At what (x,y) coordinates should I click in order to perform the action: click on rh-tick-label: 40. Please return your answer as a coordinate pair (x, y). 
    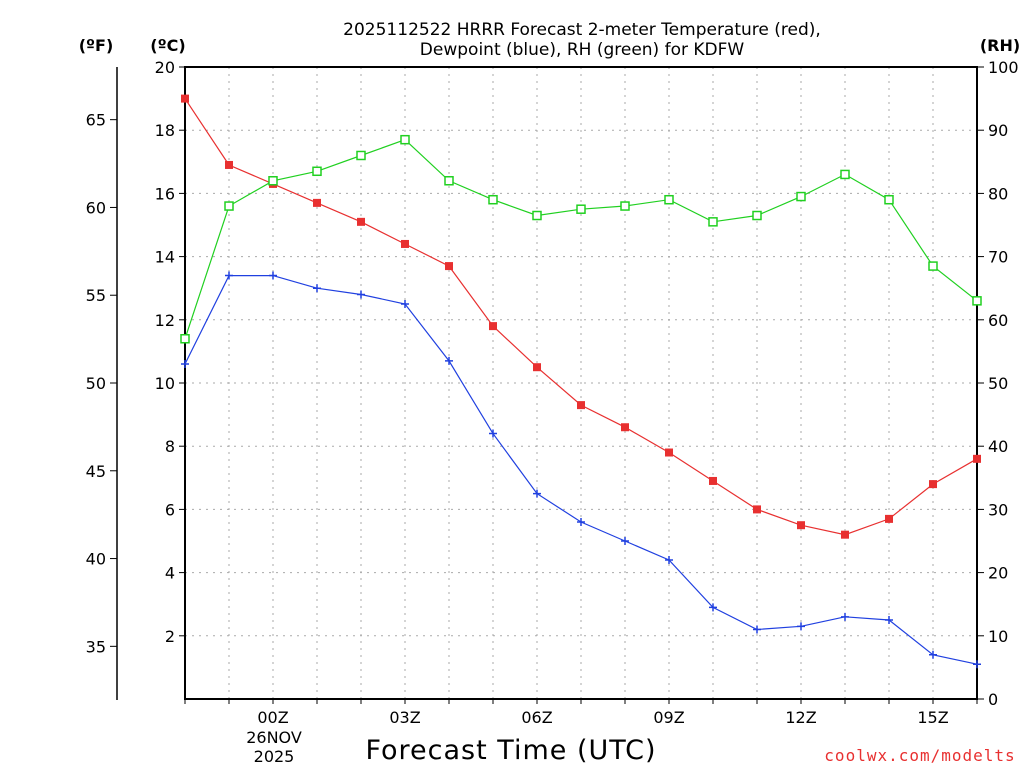
    Looking at the image, I should click on (998, 446).